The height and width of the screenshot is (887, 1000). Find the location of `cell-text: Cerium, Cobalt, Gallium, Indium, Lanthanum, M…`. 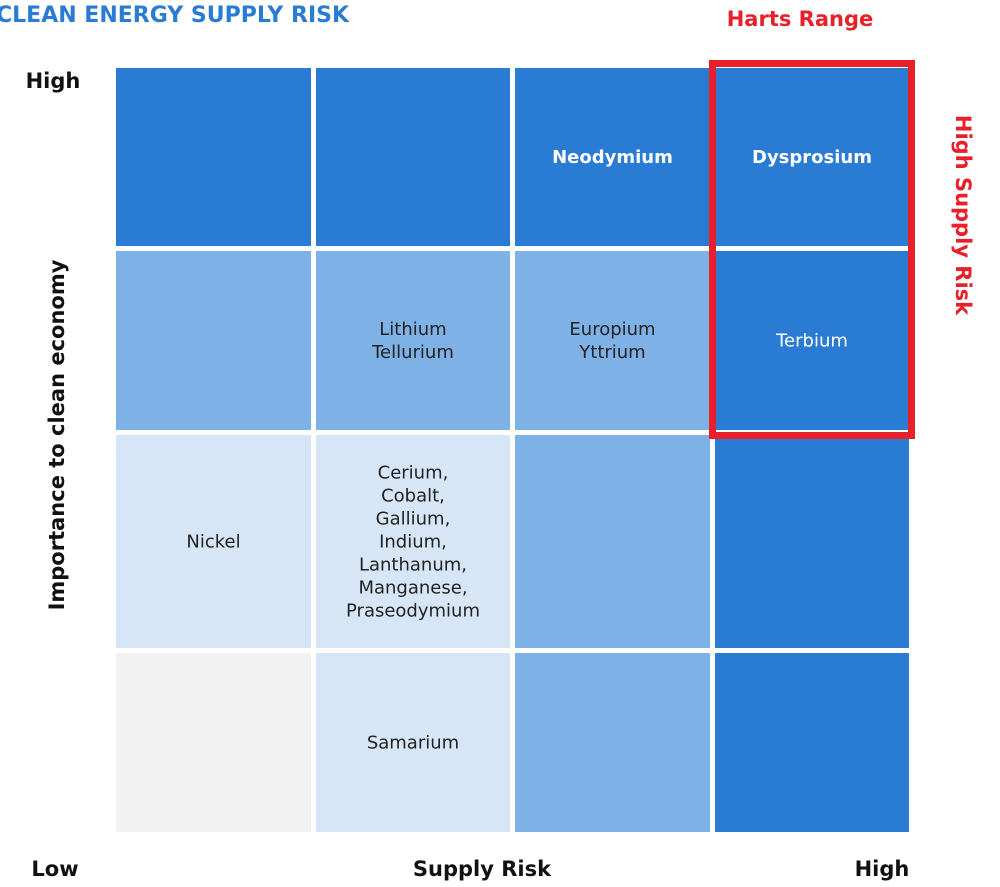

cell-text: Cerium, Cobalt, Gallium, Indium, Lanthanum, M… is located at coordinates (413, 542).